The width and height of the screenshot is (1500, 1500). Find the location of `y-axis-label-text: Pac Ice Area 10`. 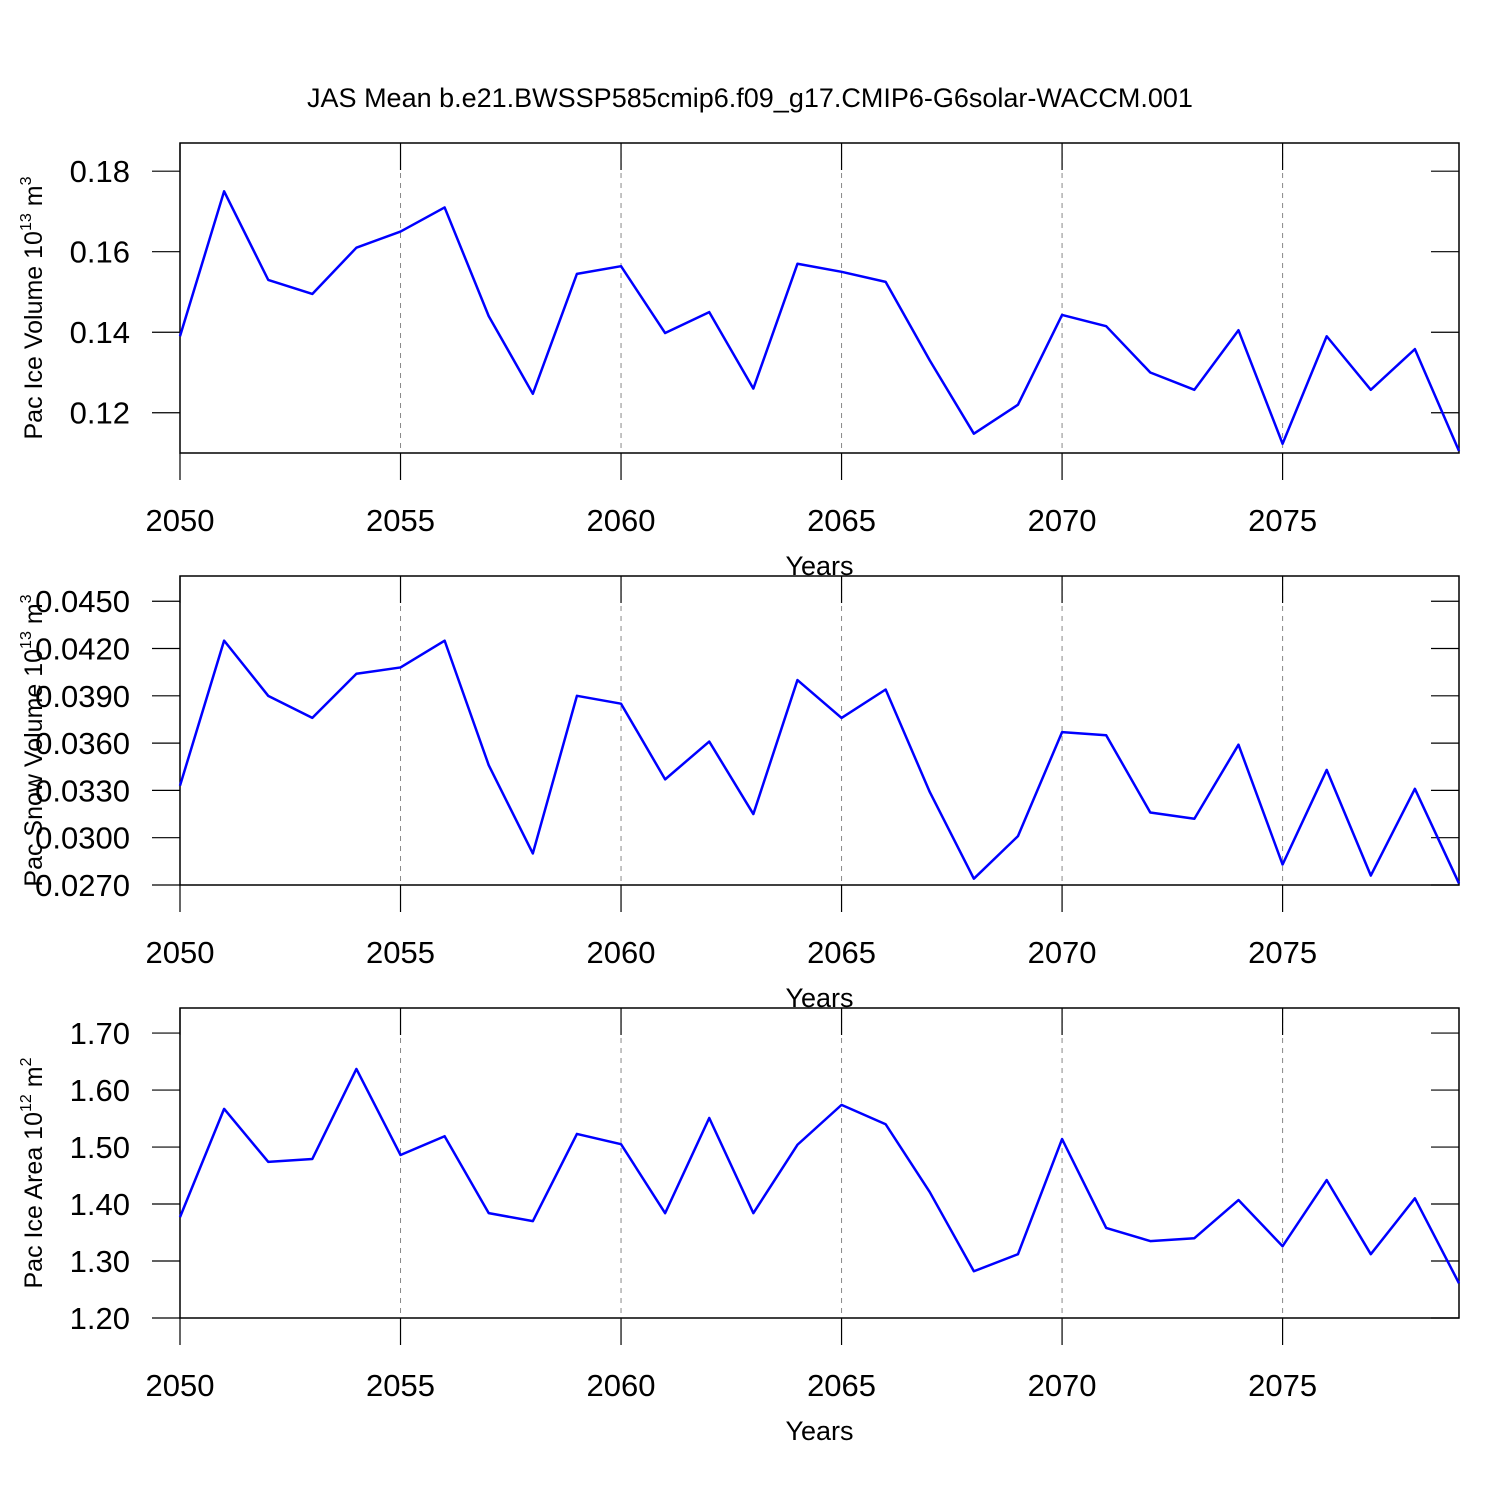

y-axis-label-text: Pac Ice Area 10 is located at coordinates (34, 1200).